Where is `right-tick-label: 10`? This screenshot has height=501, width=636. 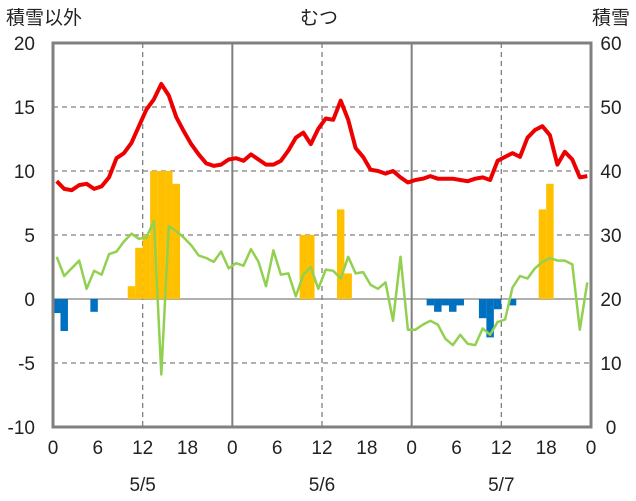
right-tick-label: 10 is located at coordinates (610, 364).